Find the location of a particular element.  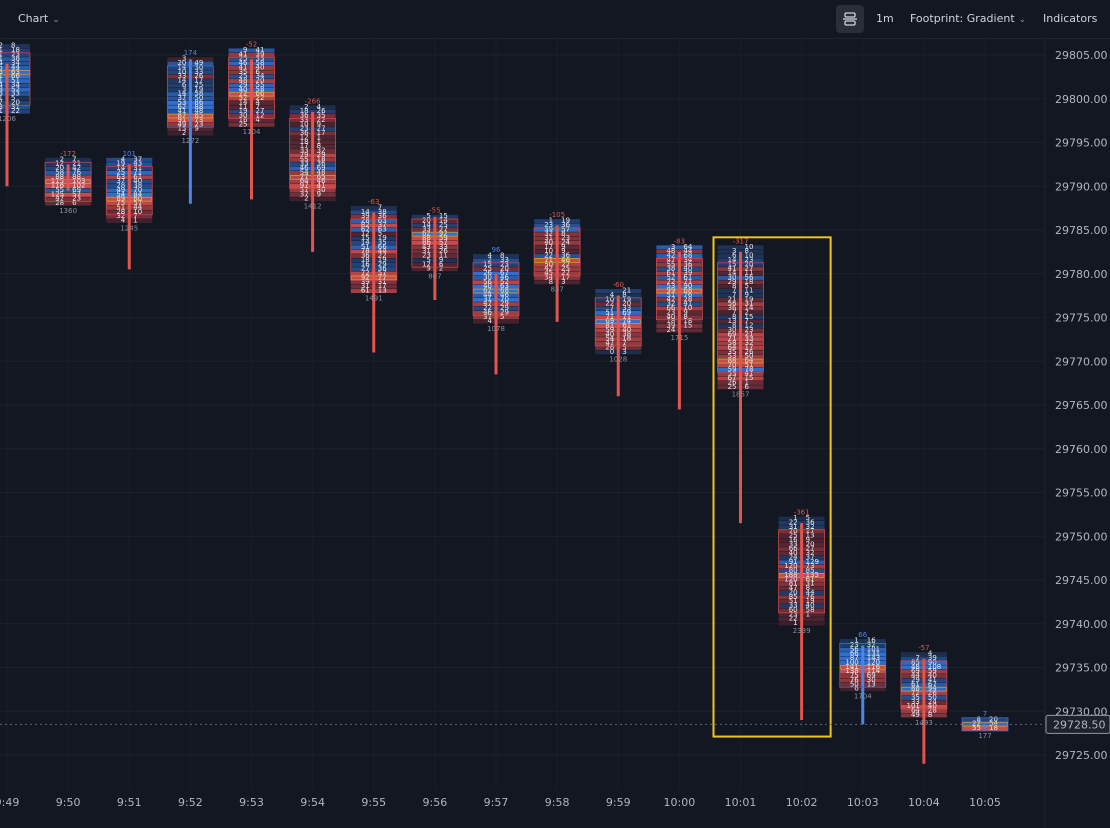

x-tick-label: 9:58 is located at coordinates (557, 802).